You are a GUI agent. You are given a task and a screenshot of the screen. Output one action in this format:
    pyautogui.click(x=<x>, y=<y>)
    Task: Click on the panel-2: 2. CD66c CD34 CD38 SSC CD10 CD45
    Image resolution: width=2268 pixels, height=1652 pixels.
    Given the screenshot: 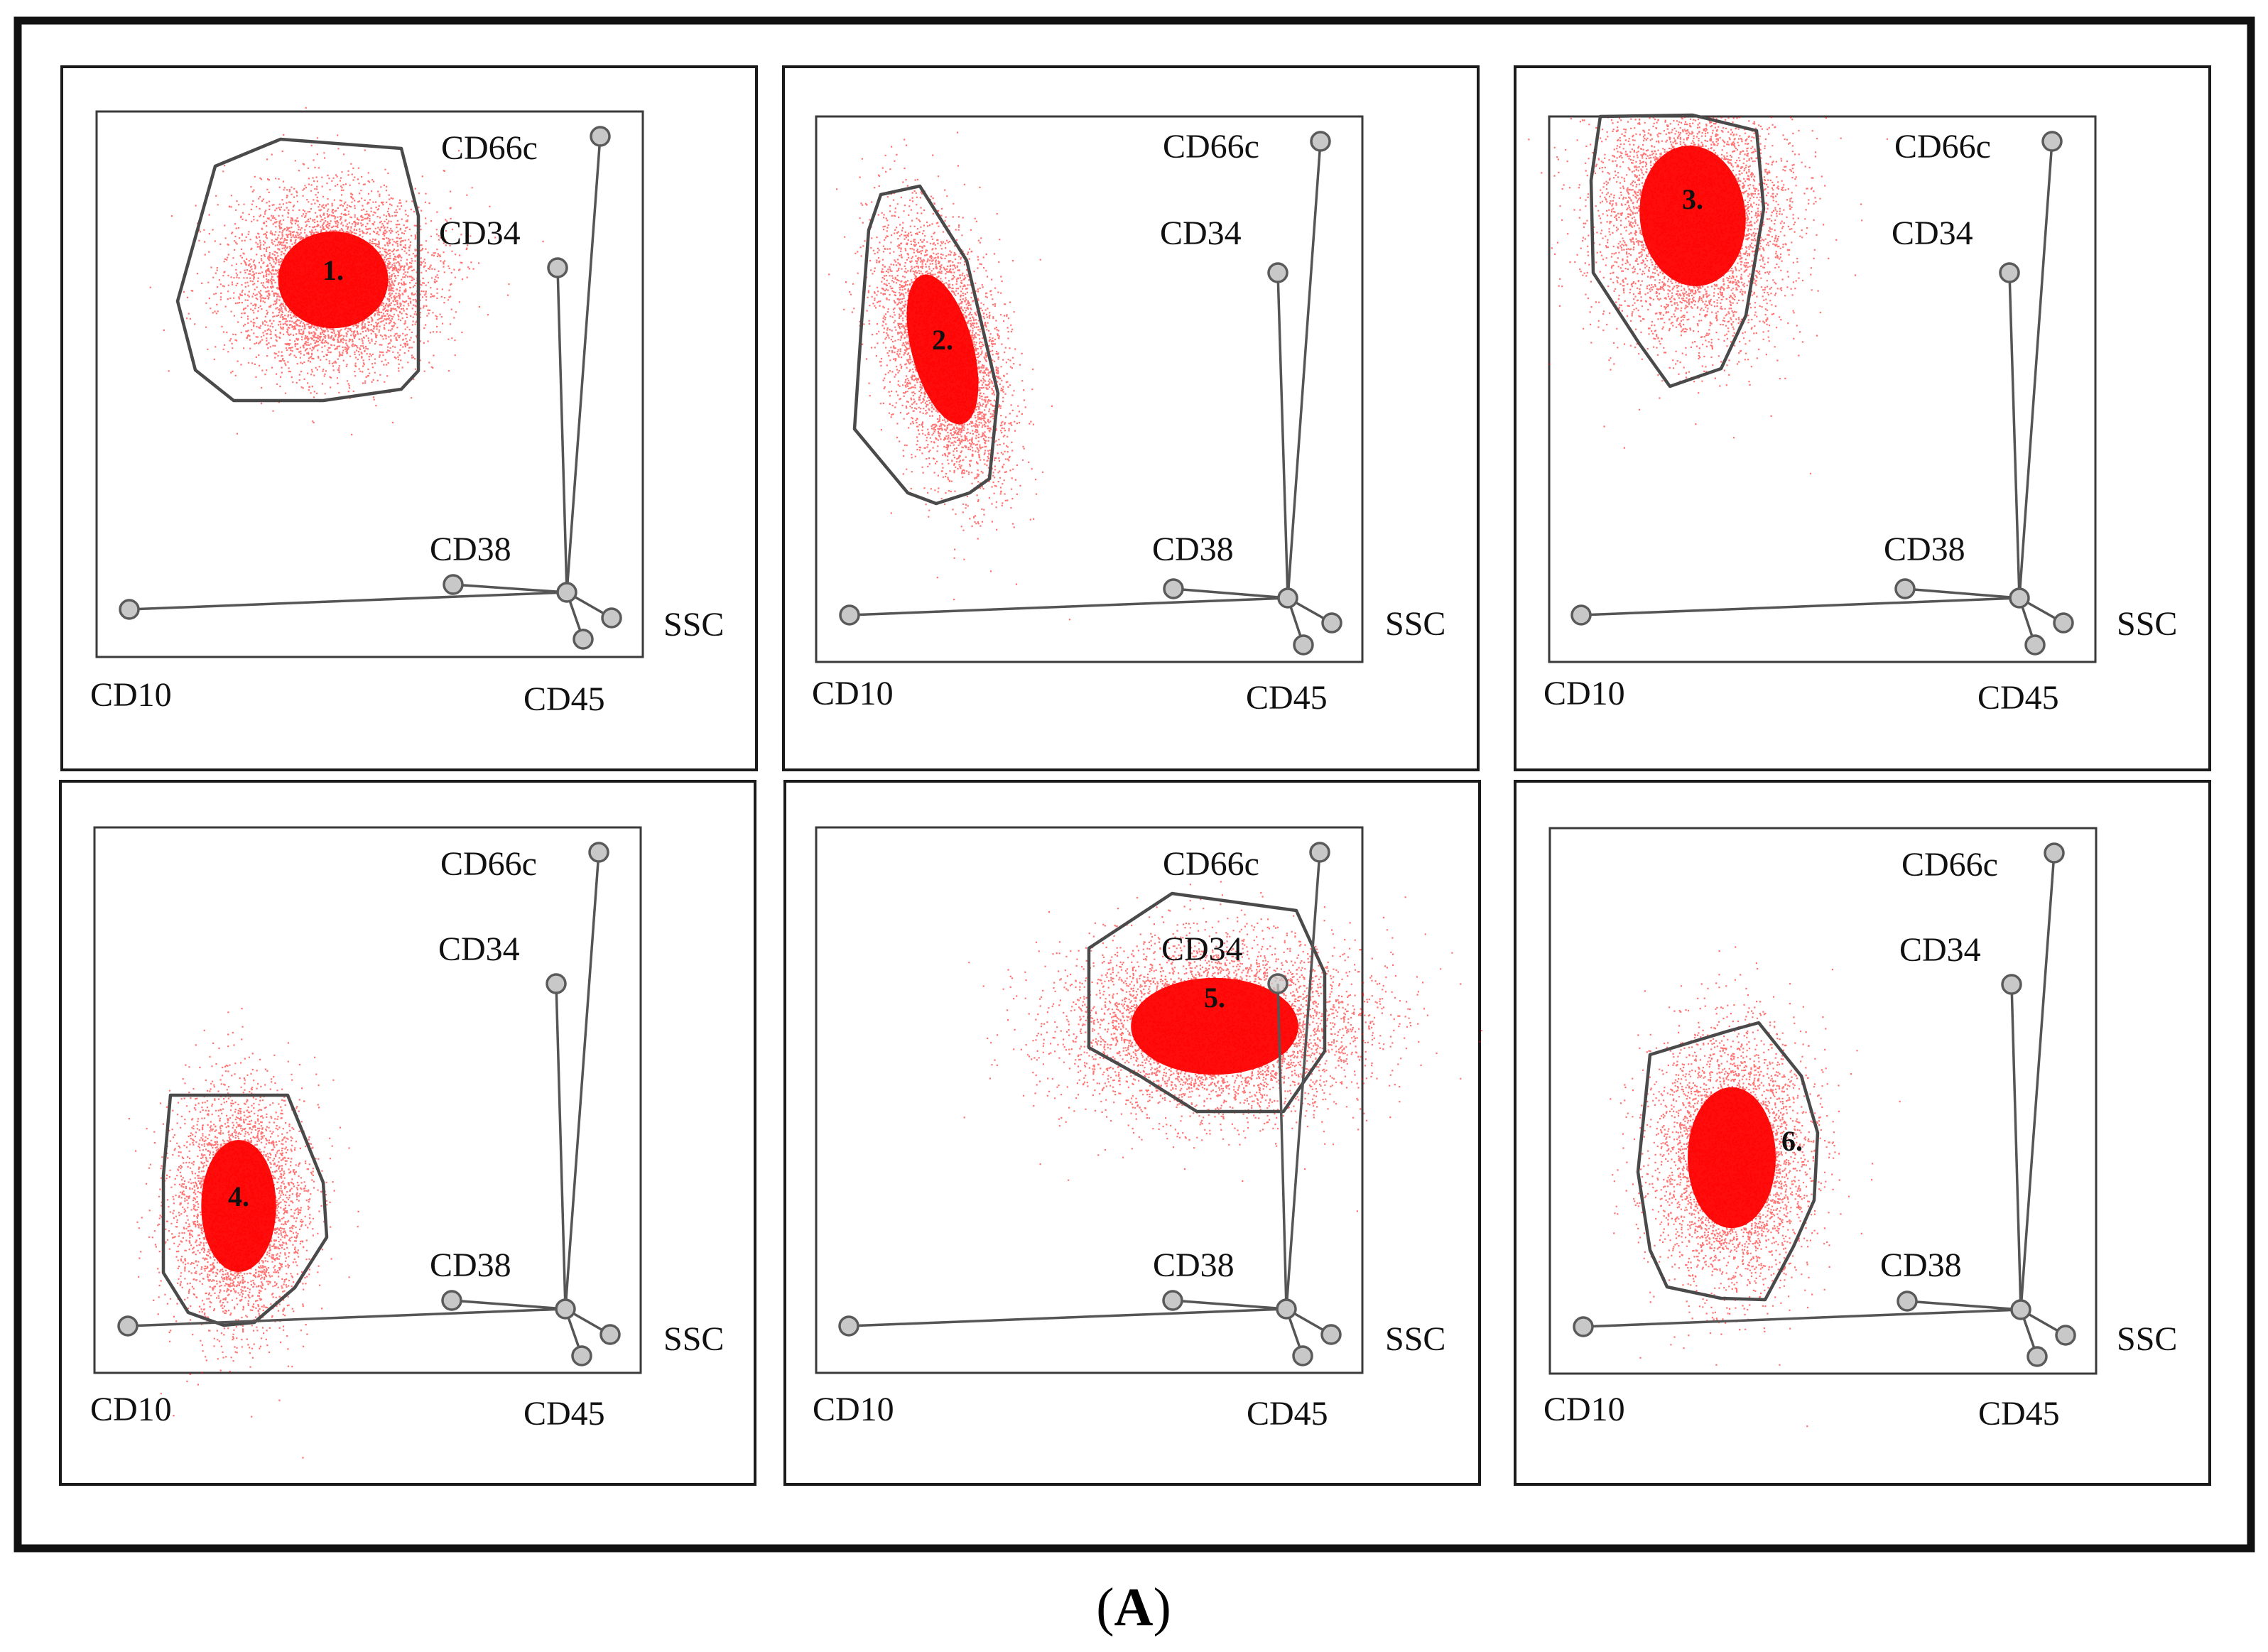 What is the action you would take?
    pyautogui.click(x=1131, y=418)
    